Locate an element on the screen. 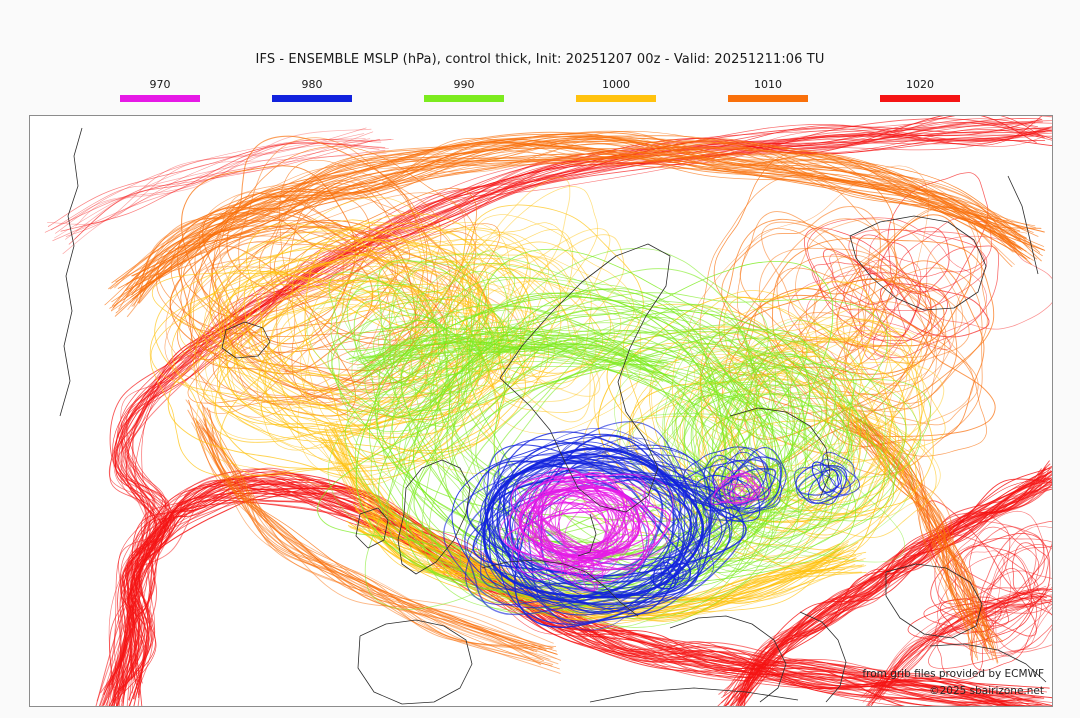 This screenshot has width=1080, height=718. legend-label-980: 980 is located at coordinates (312, 84).